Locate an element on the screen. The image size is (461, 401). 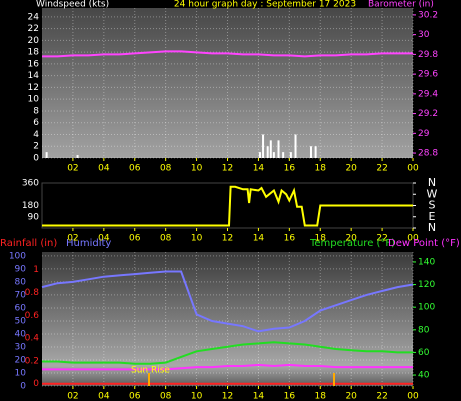
y3-tick-label: 0.2 is located at coordinates (32, 361).